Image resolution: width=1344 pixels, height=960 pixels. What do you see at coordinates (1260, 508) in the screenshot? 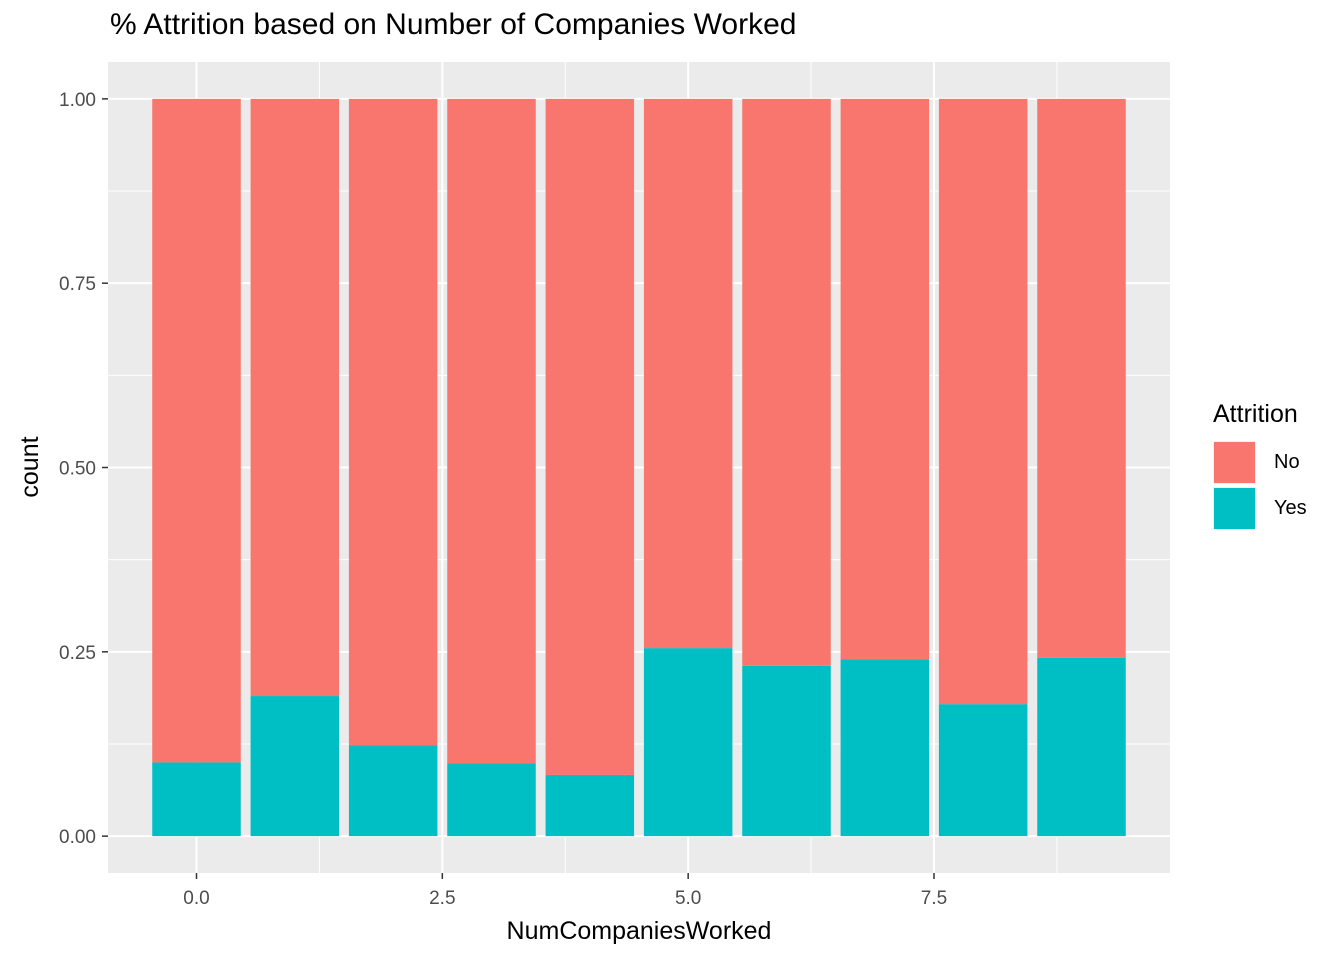
I see `legend-item-yes: Yes` at bounding box center [1260, 508].